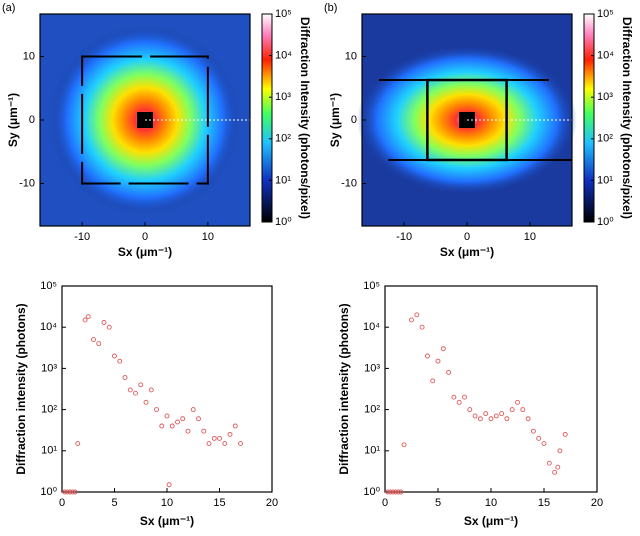  Describe the element at coordinates (49, 410) in the screenshot. I see `y-tick-label: 10²` at that location.